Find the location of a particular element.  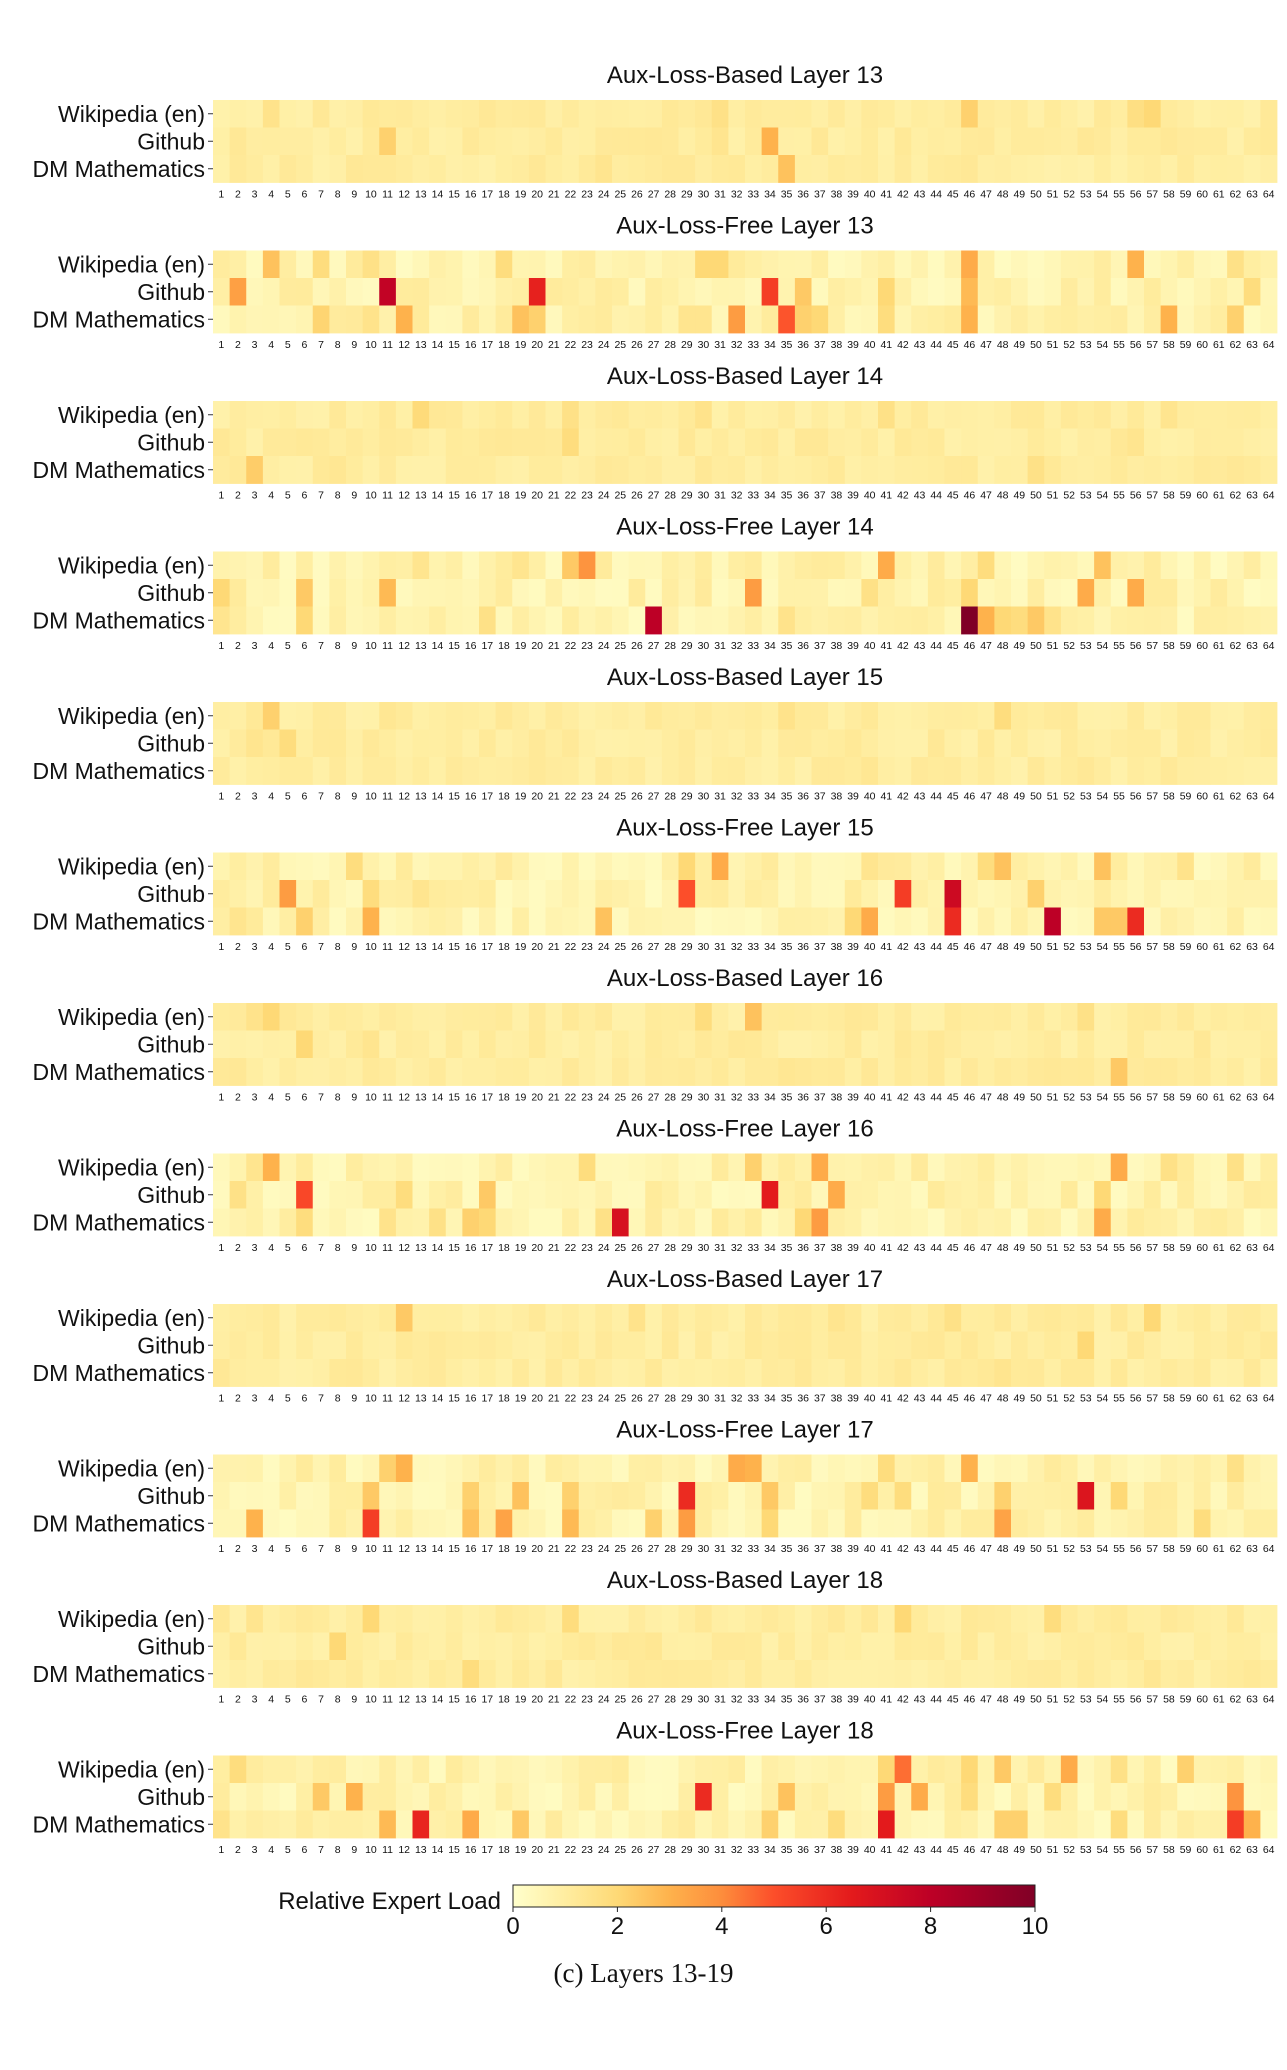

x-tick-label: 21 is located at coordinates (554, 646).